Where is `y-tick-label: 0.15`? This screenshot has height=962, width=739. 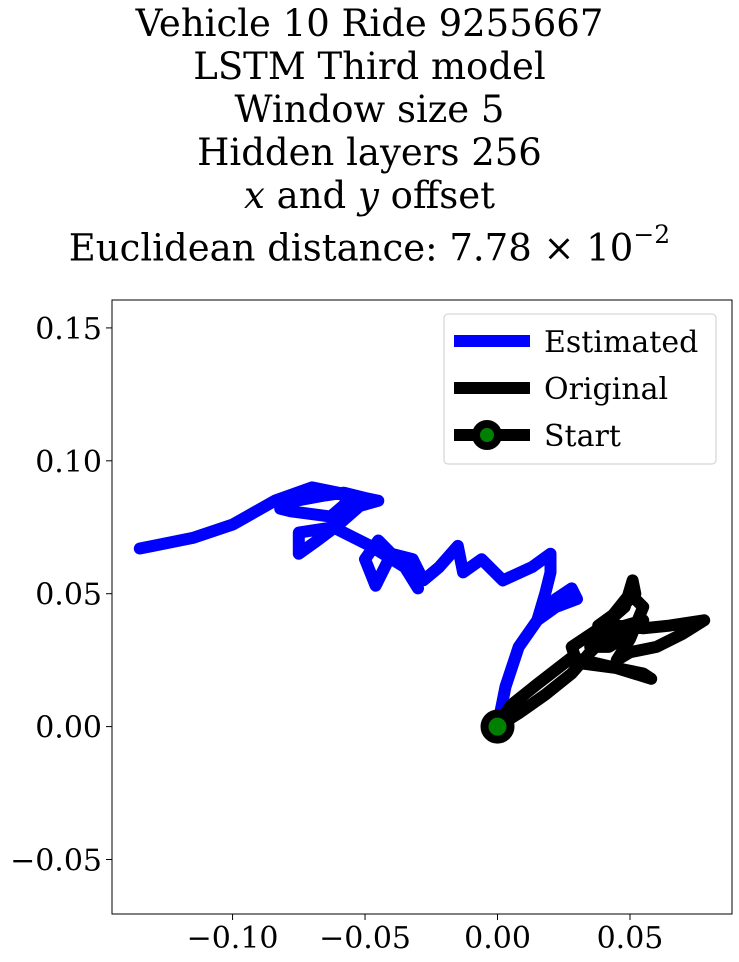 y-tick-label: 0.15 is located at coordinates (68, 329).